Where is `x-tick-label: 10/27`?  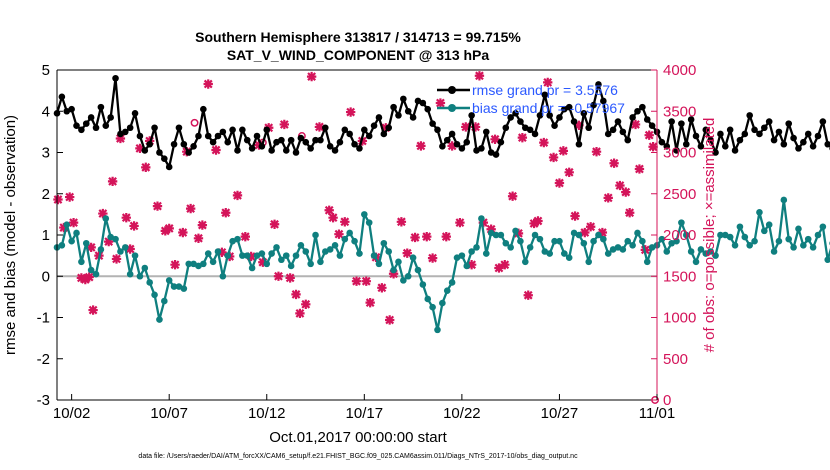
x-tick-label: 10/27 is located at coordinates (560, 413).